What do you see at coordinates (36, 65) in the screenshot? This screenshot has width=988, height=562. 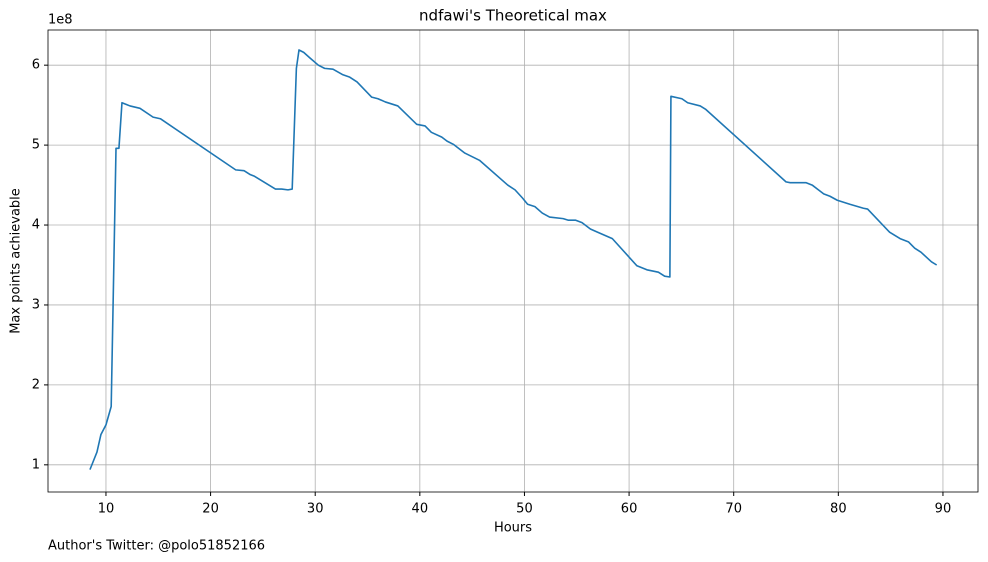 I see `y-tick-label: 6` at bounding box center [36, 65].